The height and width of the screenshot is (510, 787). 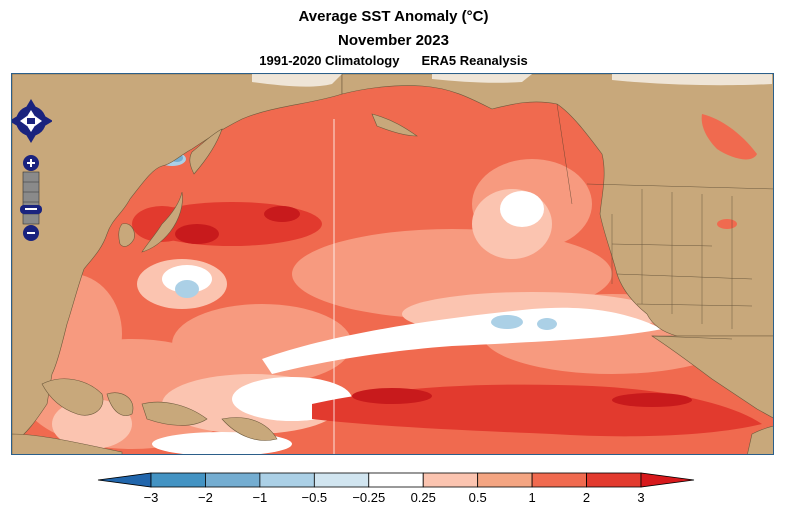 I want to click on climatology-label: 1991-2020 Climatology, so click(x=329, y=60).